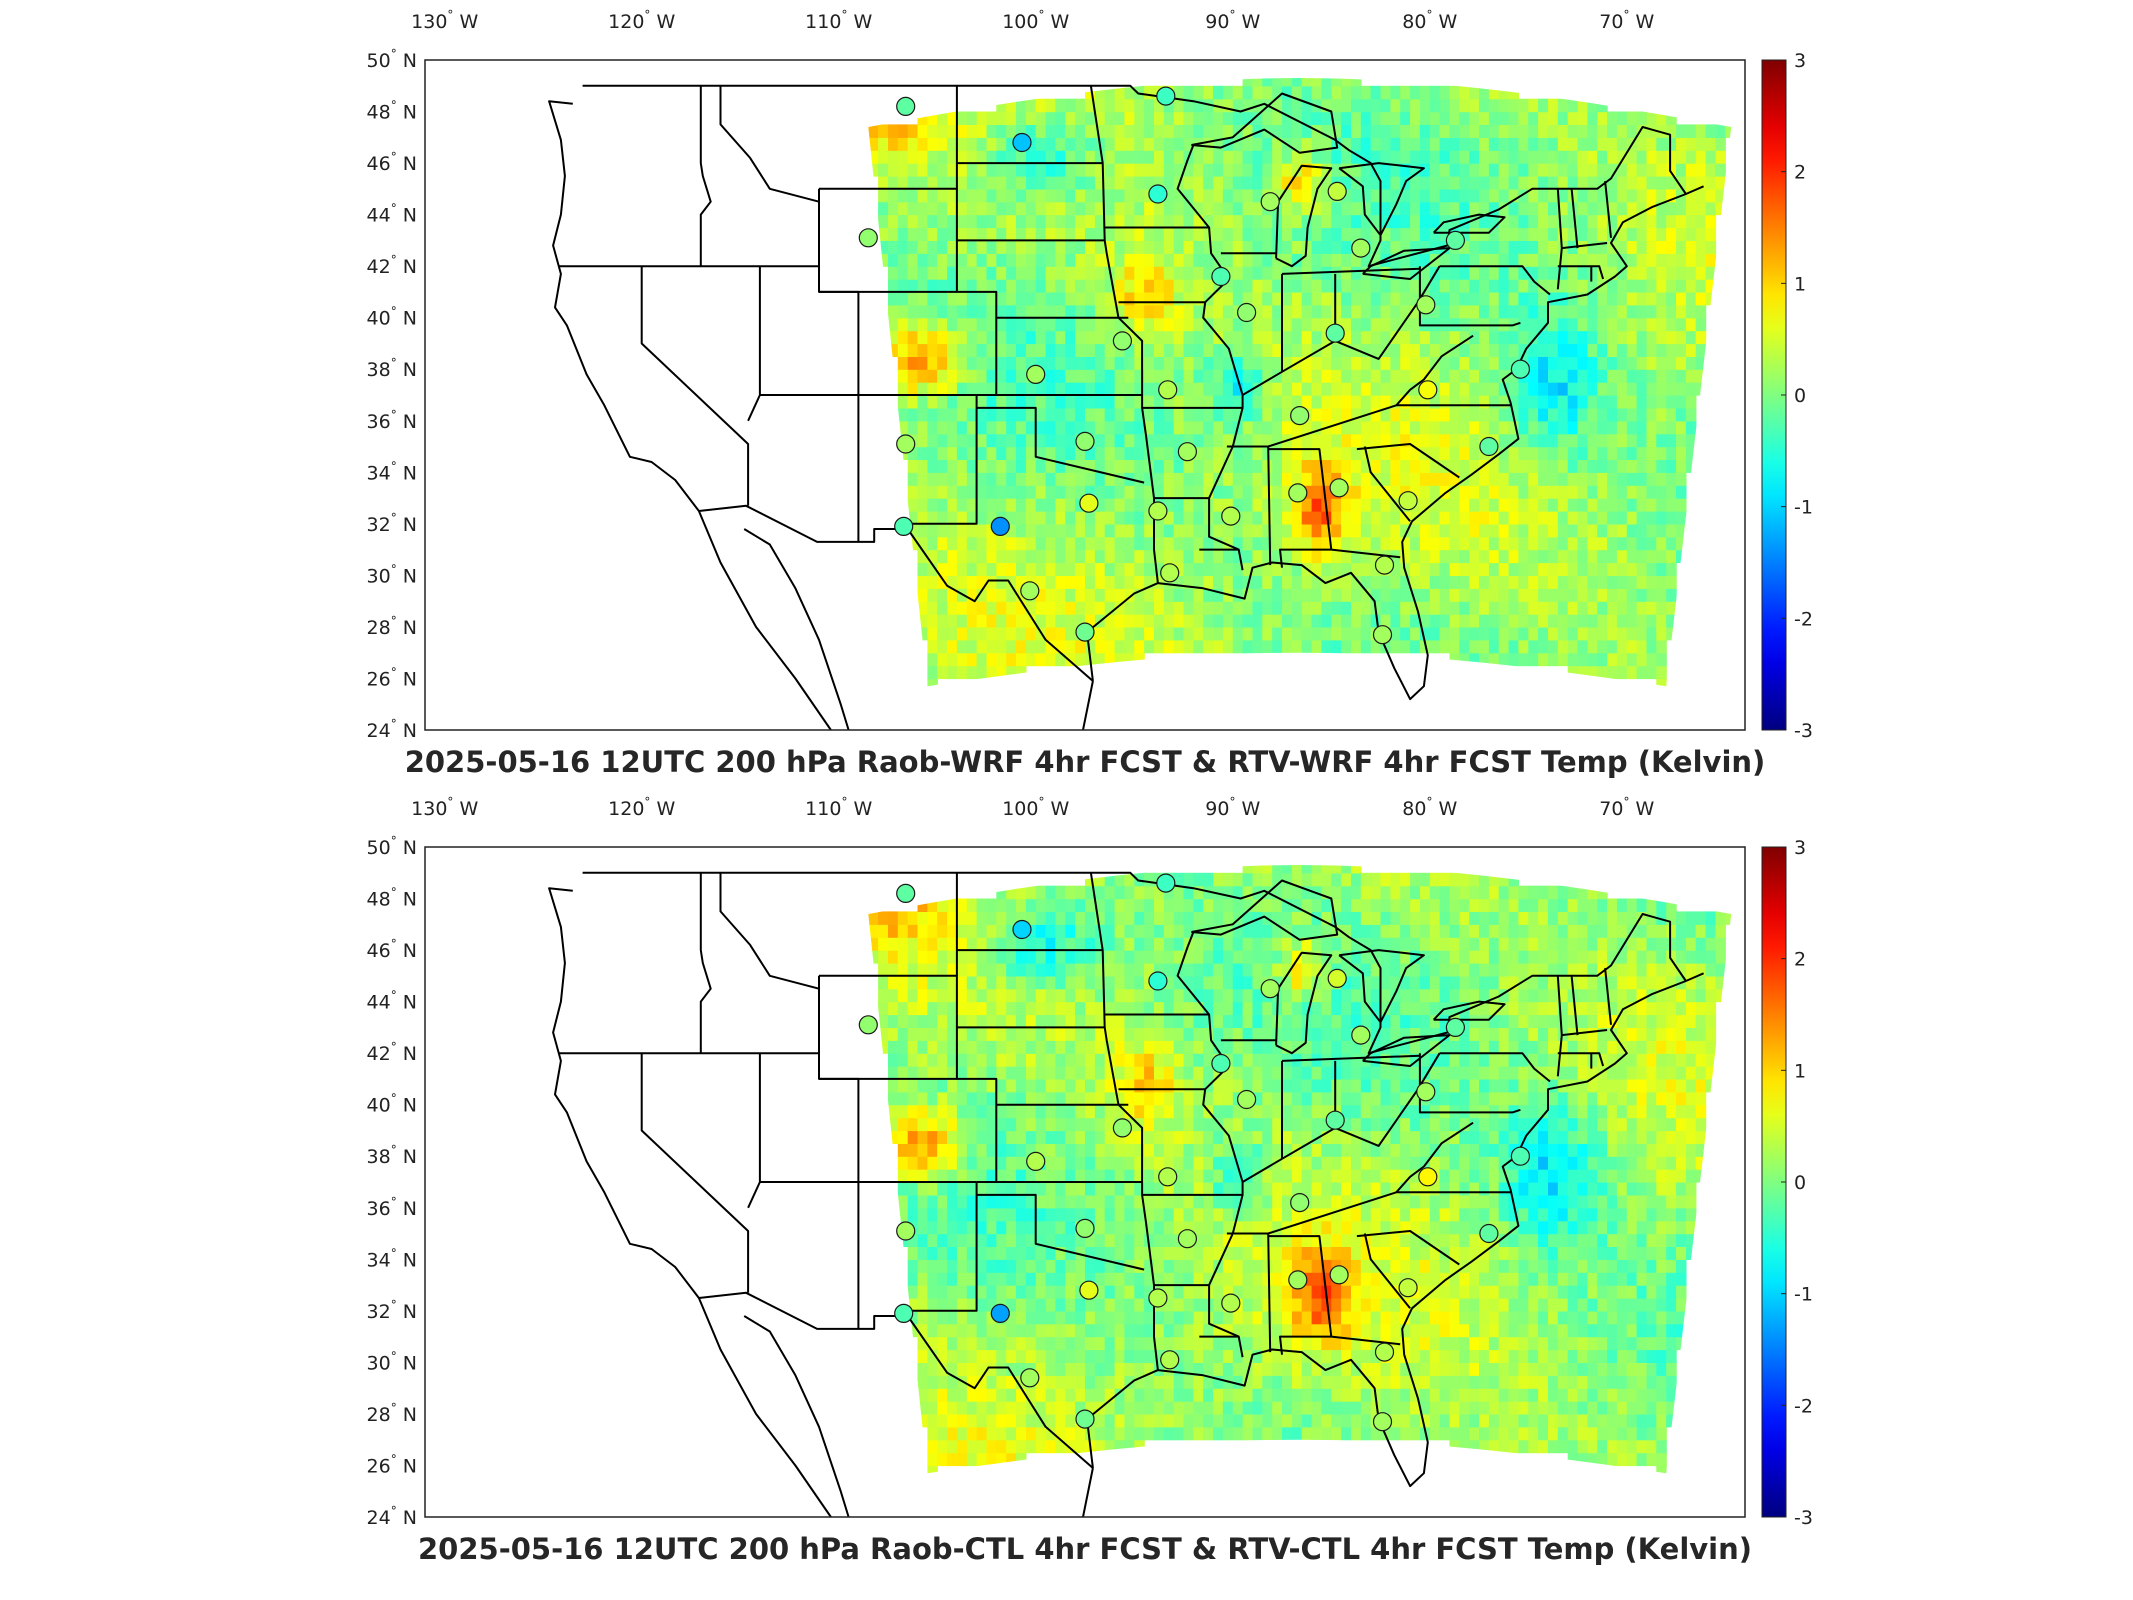 The image size is (2133, 1600). I want to click on station-marker, so click(1408, 501).